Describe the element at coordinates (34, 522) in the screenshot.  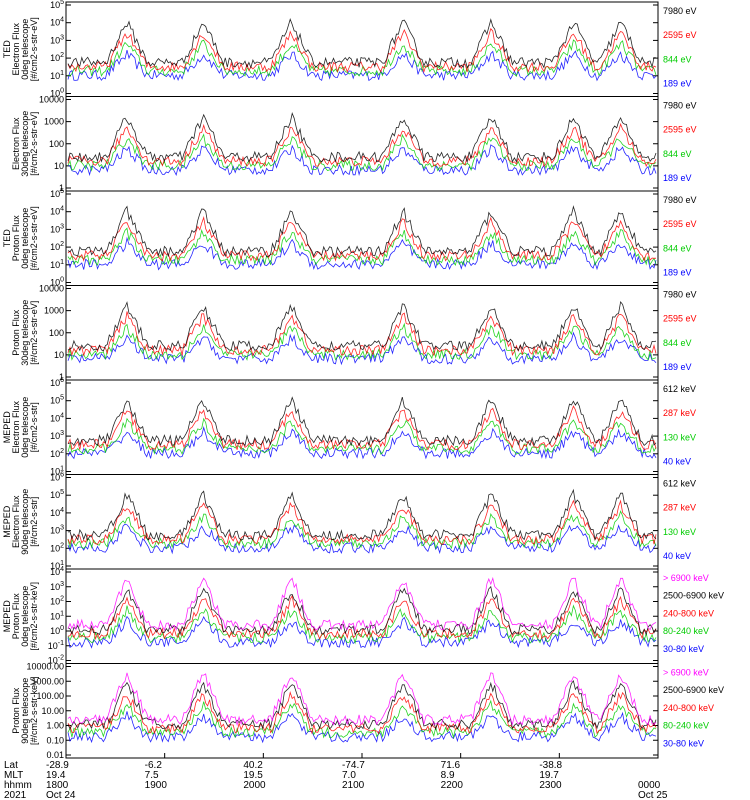
I see `y-axis-label: [#/cm2-s-str]` at that location.